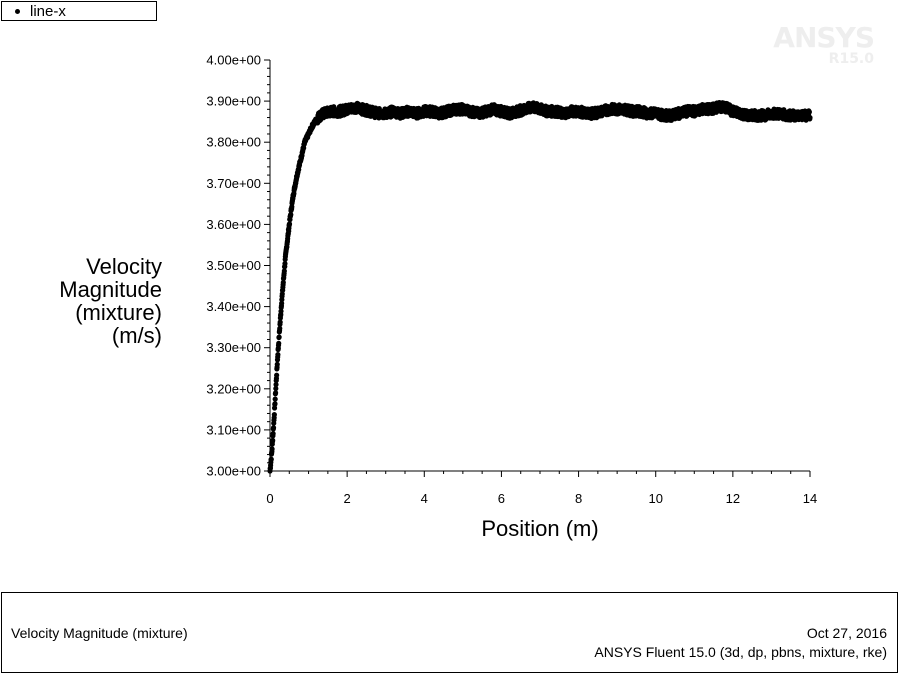  Describe the element at coordinates (233, 265) in the screenshot. I see `y-tick-label: 3.50e+00` at that location.